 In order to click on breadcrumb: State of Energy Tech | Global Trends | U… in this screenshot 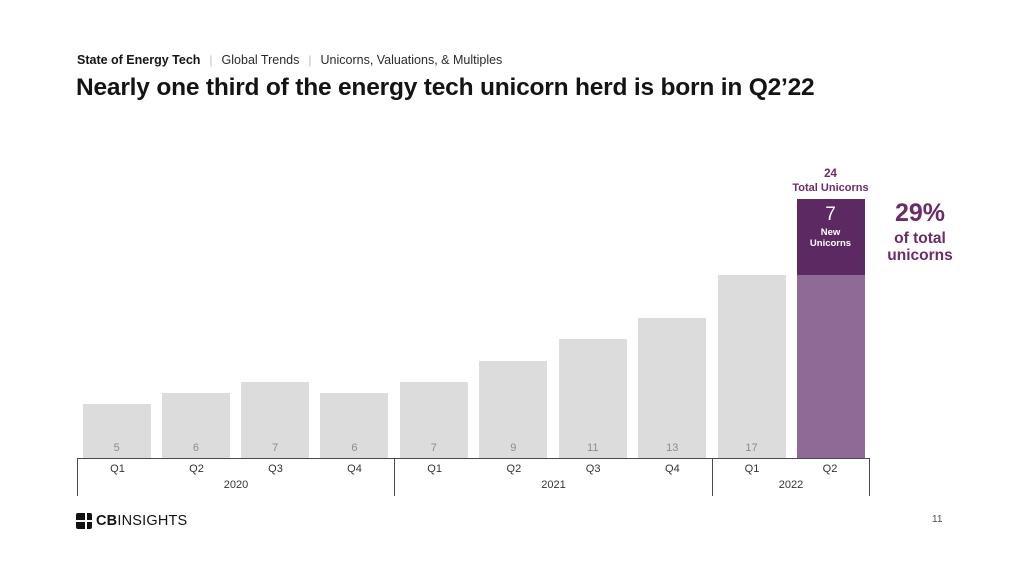, I will do `click(289, 60)`.